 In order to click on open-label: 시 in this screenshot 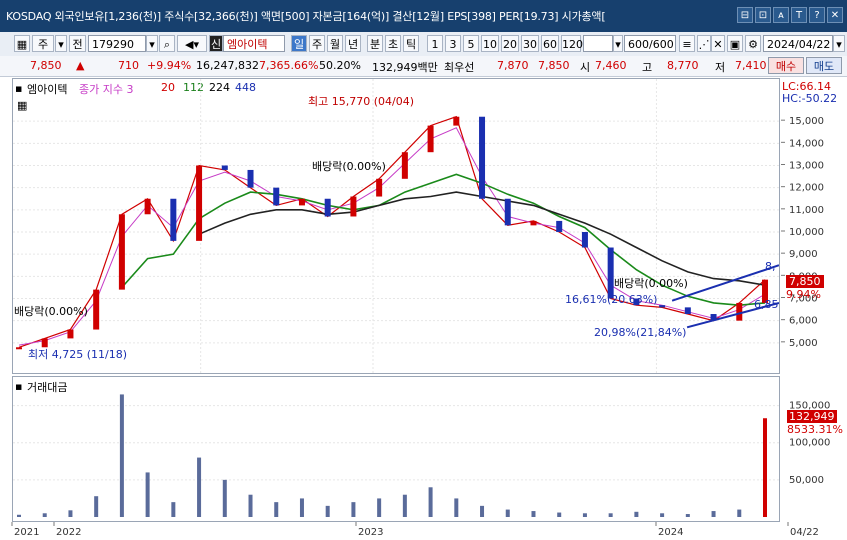, I will do `click(585, 67)`.